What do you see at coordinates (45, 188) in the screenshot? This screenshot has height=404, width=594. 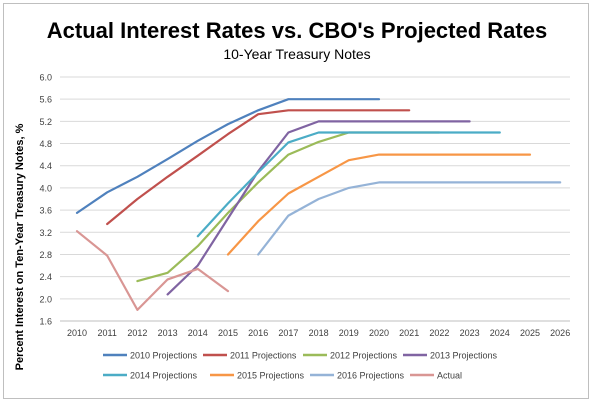 I see `y-tick-label: 4.0` at bounding box center [45, 188].